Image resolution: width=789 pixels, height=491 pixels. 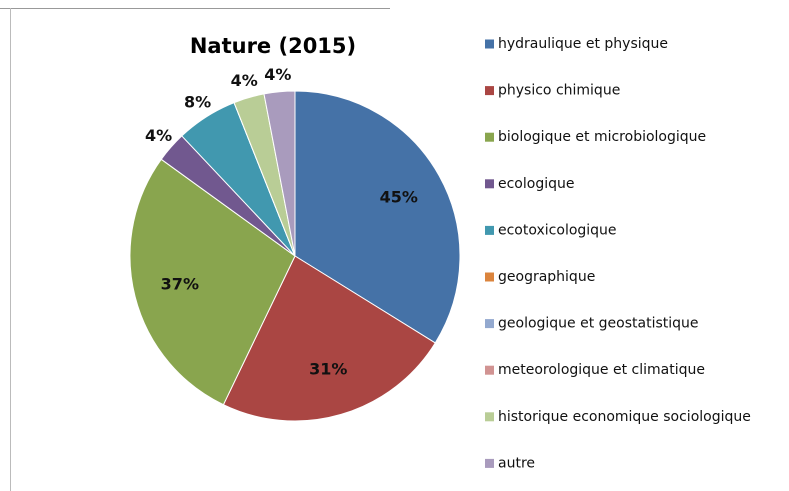 I want to click on legend-label: historique economique sociologique, so click(x=624, y=417).